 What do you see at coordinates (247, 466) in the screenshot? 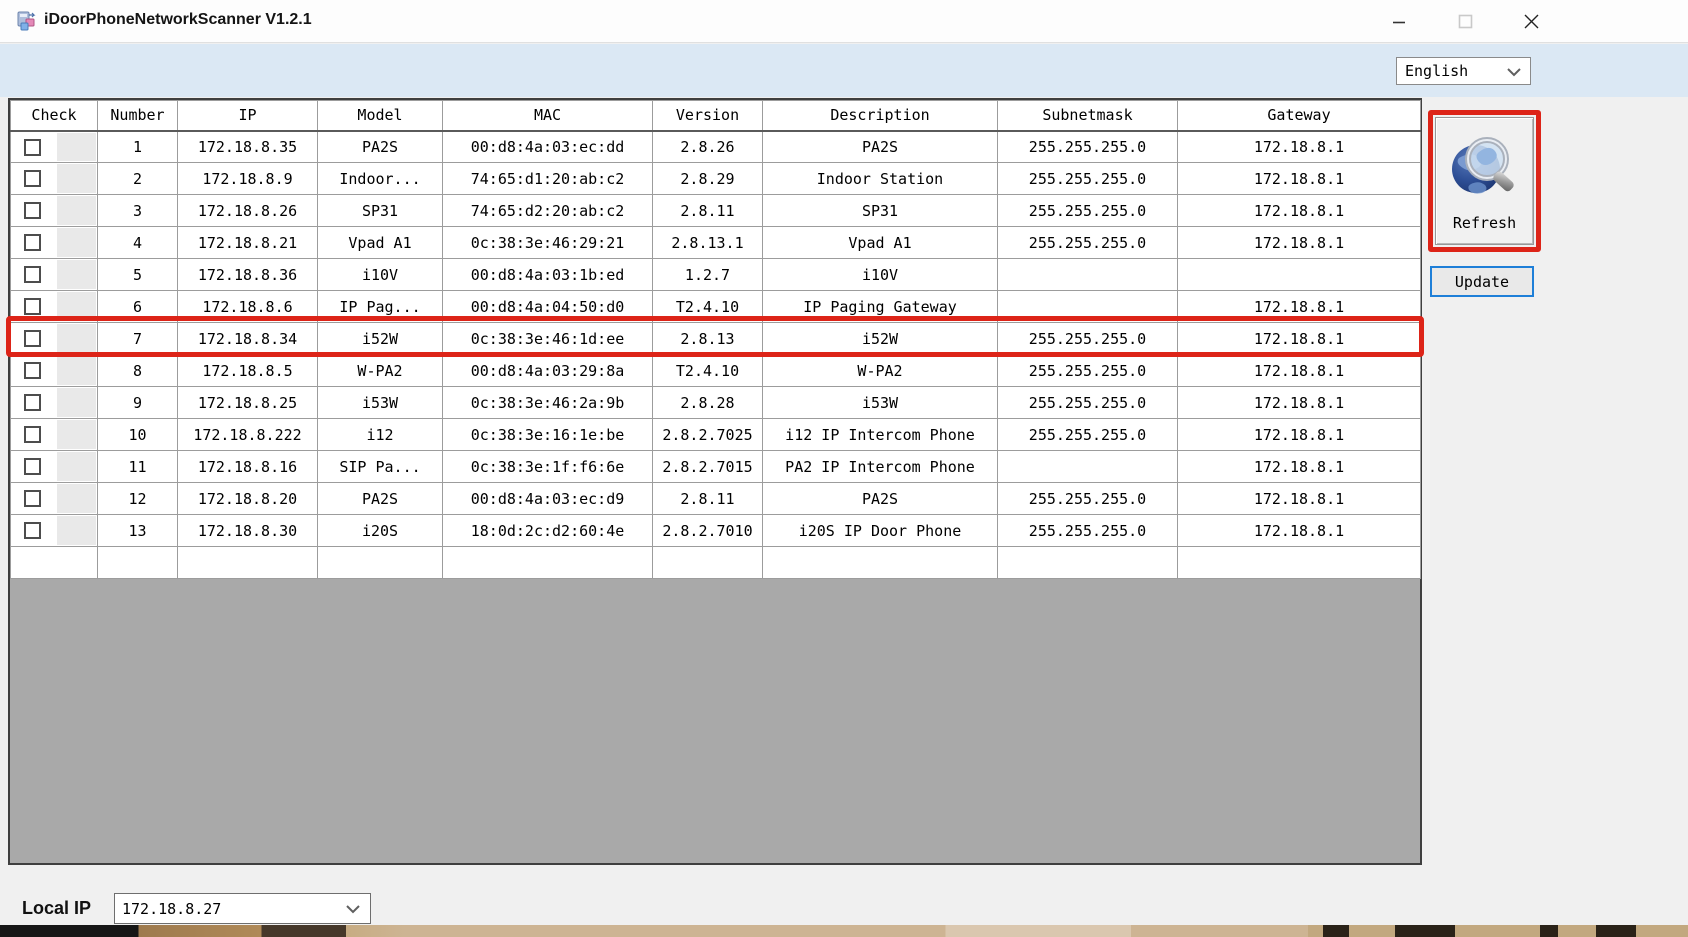
I see `cell-ip: 172.18.8.16` at bounding box center [247, 466].